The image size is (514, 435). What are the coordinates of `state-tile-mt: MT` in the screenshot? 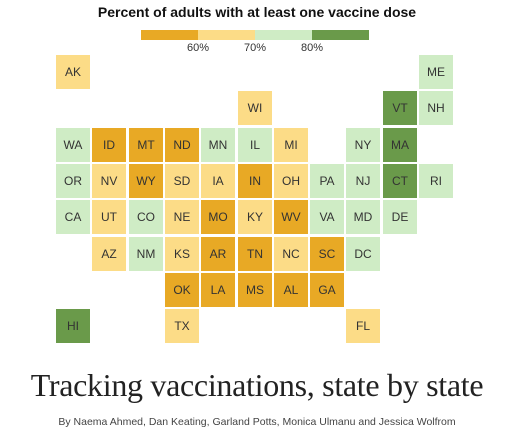 It's located at (146, 145).